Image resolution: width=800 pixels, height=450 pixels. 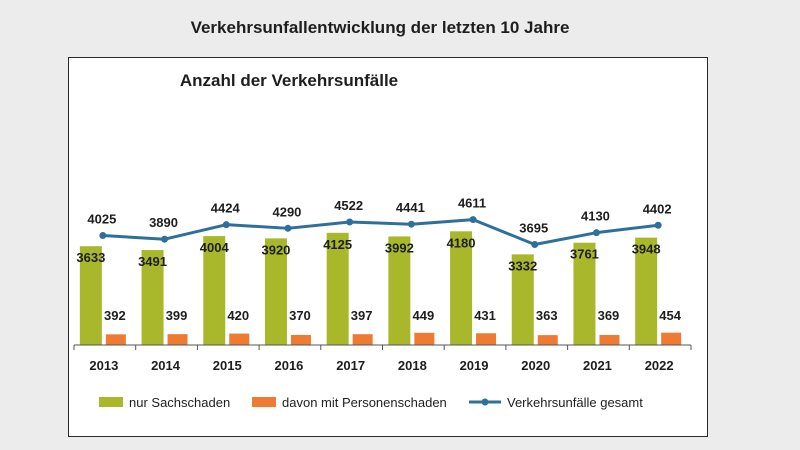 What do you see at coordinates (547, 315) in the screenshot?
I see `data-label-davon-mit-personenschaden-2020: 363` at bounding box center [547, 315].